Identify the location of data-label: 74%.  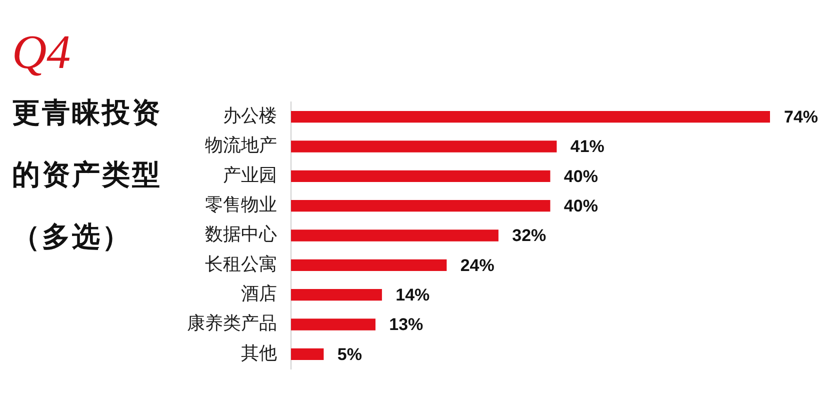
(801, 117).